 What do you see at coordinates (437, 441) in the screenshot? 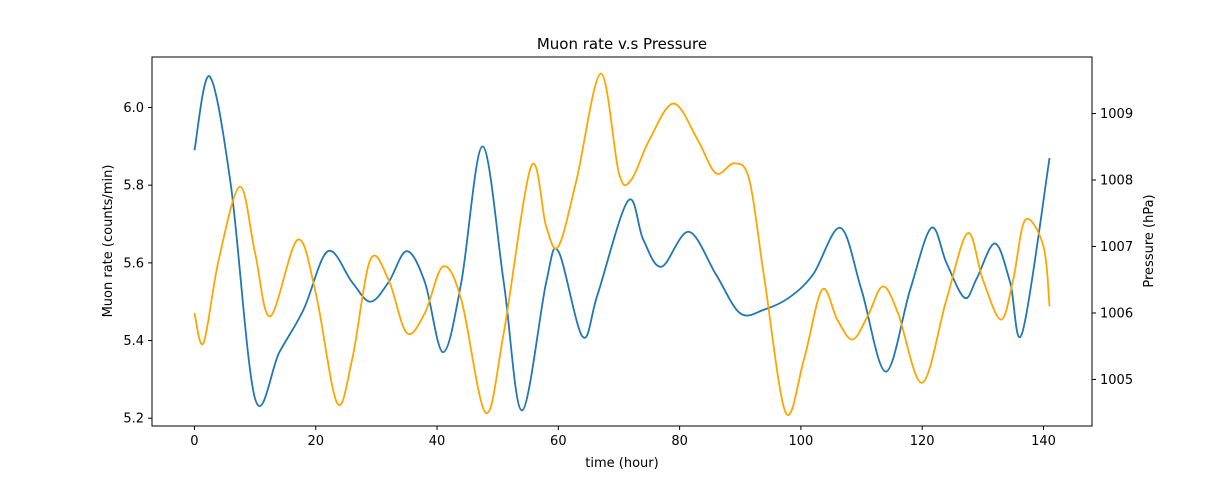
I see `x-tick-label: 40` at bounding box center [437, 441].